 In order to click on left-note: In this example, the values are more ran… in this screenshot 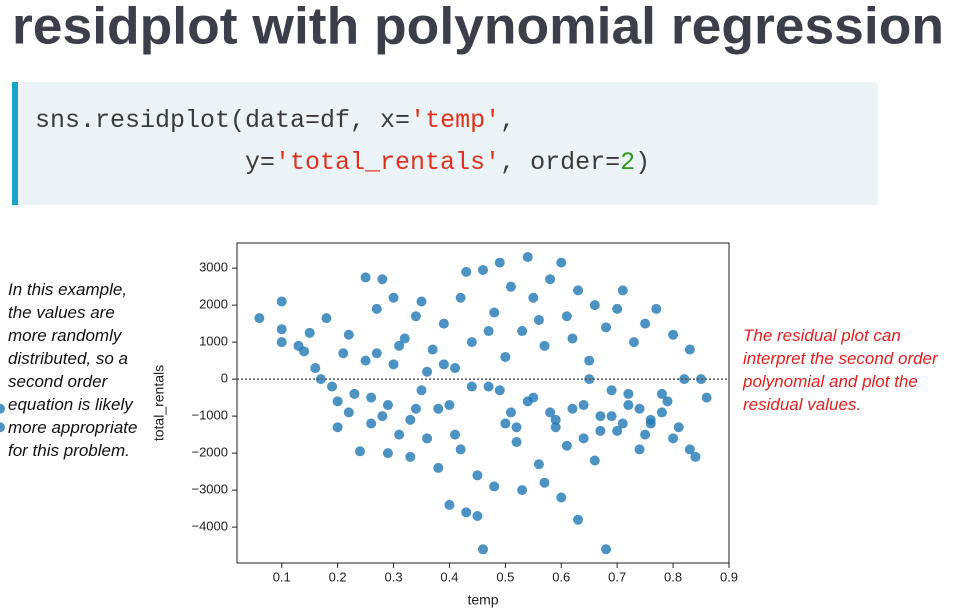, I will do `click(73, 370)`.